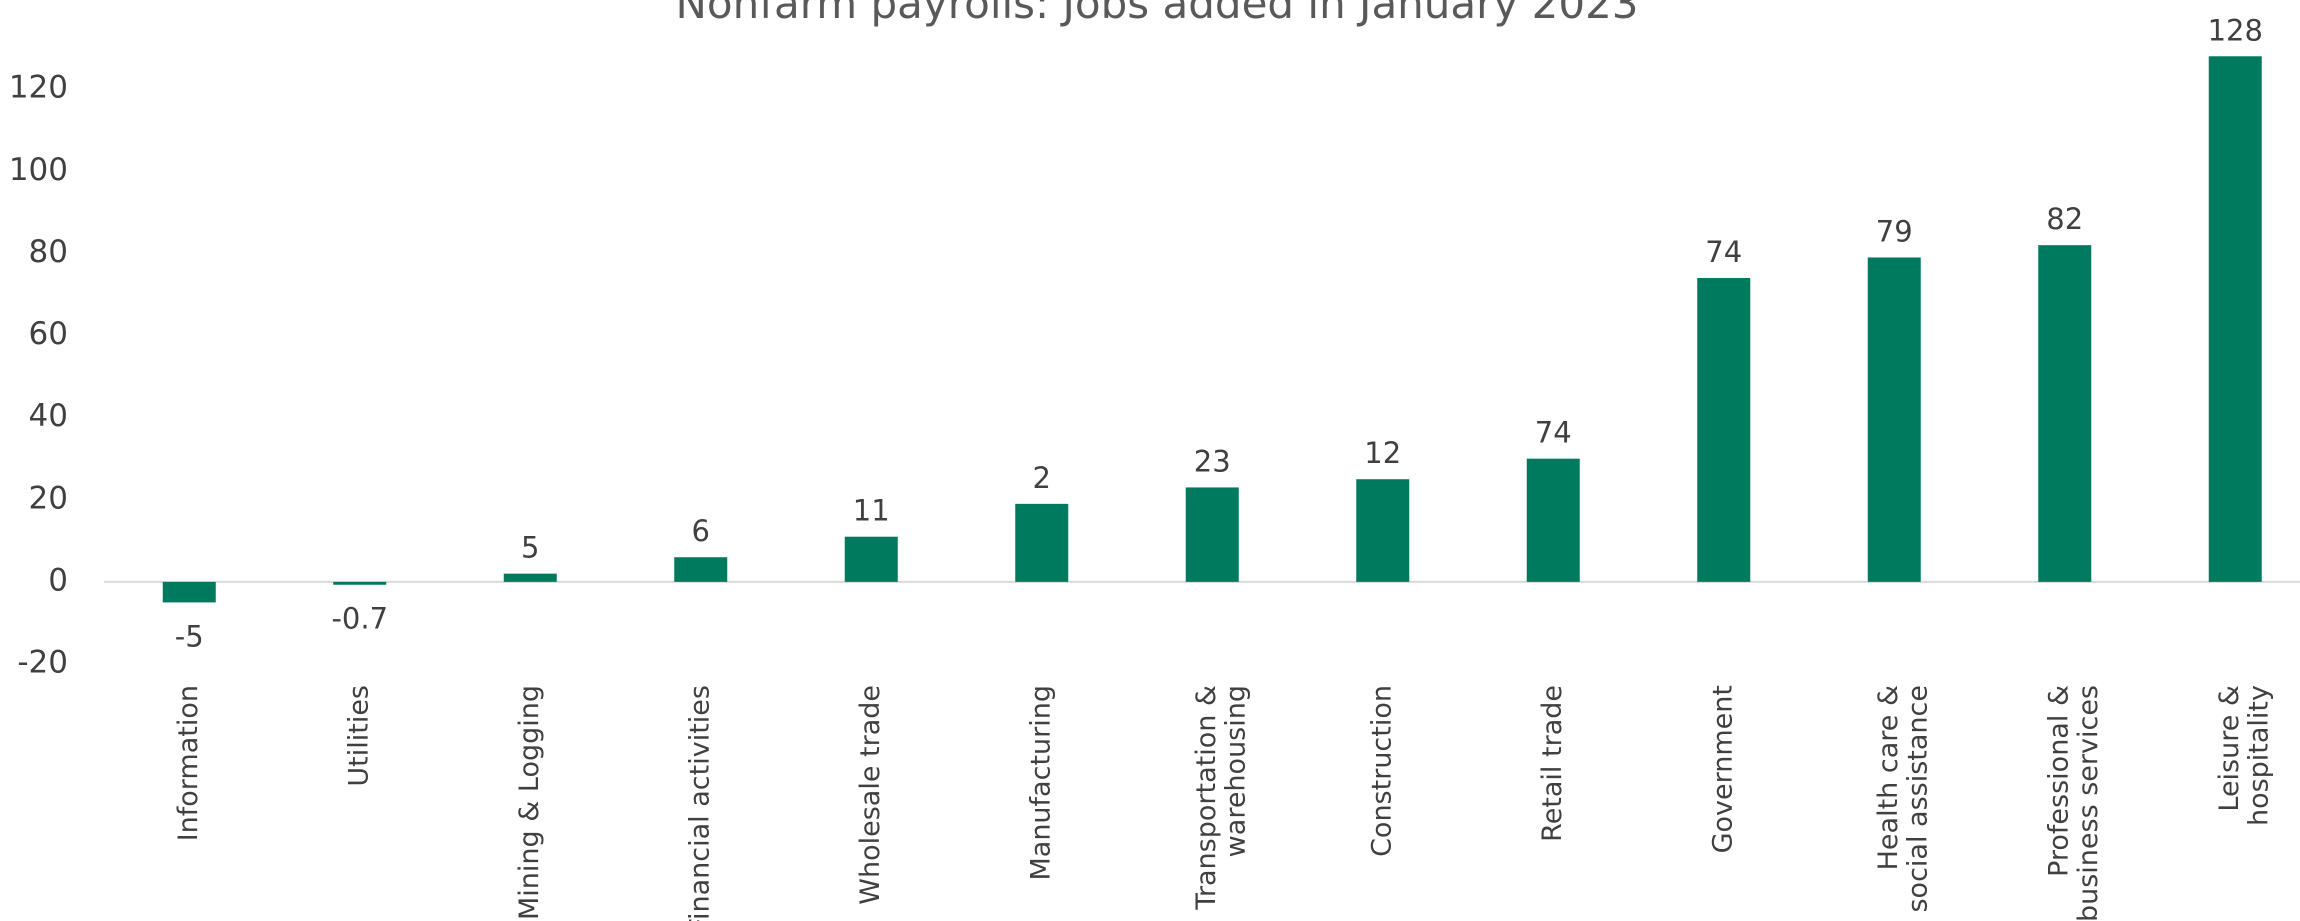  I want to click on value-label: 6, so click(701, 531).